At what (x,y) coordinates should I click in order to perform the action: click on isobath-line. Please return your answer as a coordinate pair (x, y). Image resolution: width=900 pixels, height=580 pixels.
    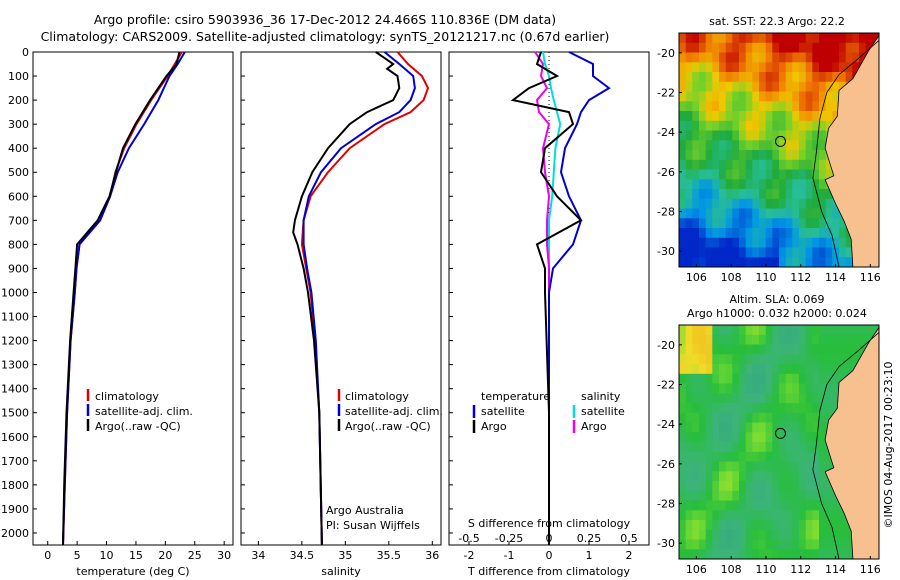
    Looking at the image, I should click on (845, 153).